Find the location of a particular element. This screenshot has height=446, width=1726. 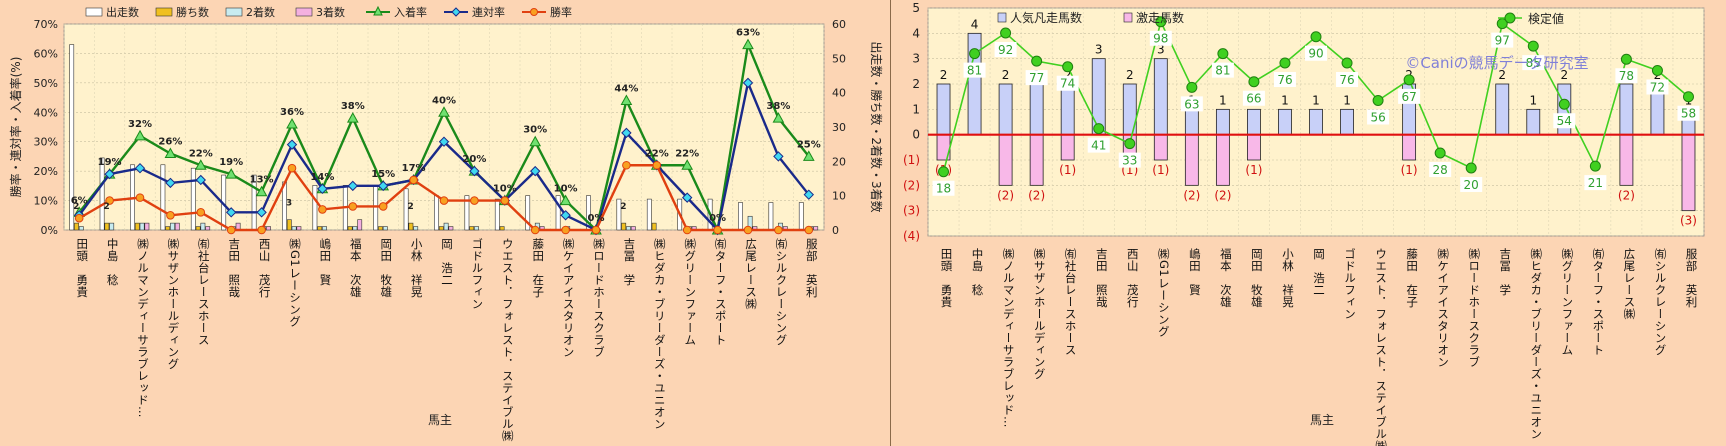

x-category-label: 吉冨 学 is located at coordinates (629, 262).